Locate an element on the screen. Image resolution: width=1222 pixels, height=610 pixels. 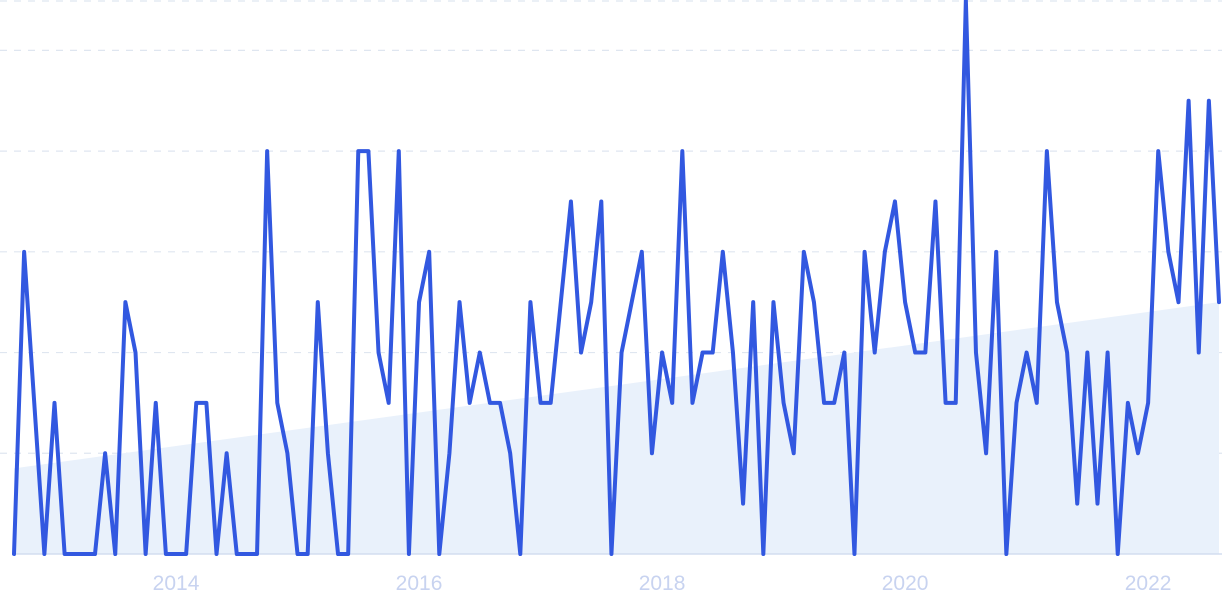
x-tick-label: 2016 is located at coordinates (419, 583).